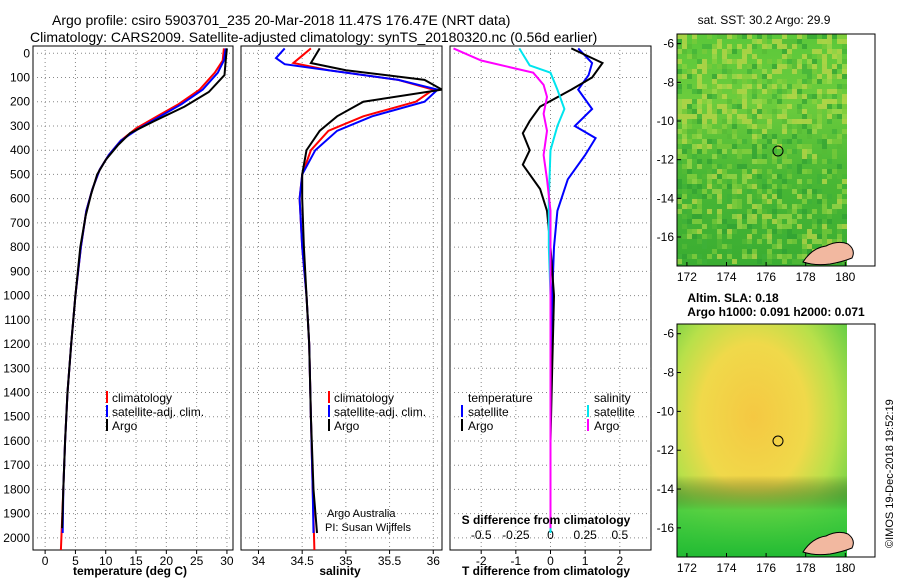 This screenshot has height=580, width=900. I want to click on ytick-depth-7: 700, so click(20, 223).